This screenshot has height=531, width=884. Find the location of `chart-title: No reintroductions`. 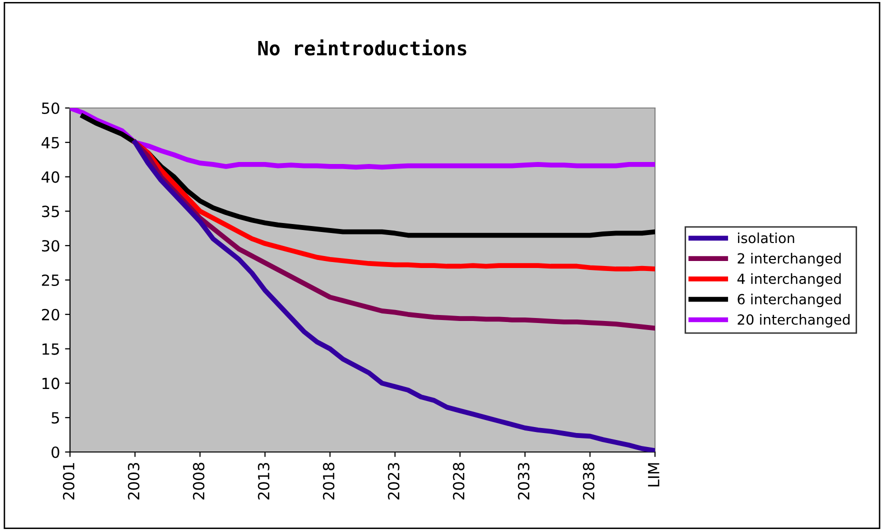

chart-title: No reintroductions is located at coordinates (362, 47).